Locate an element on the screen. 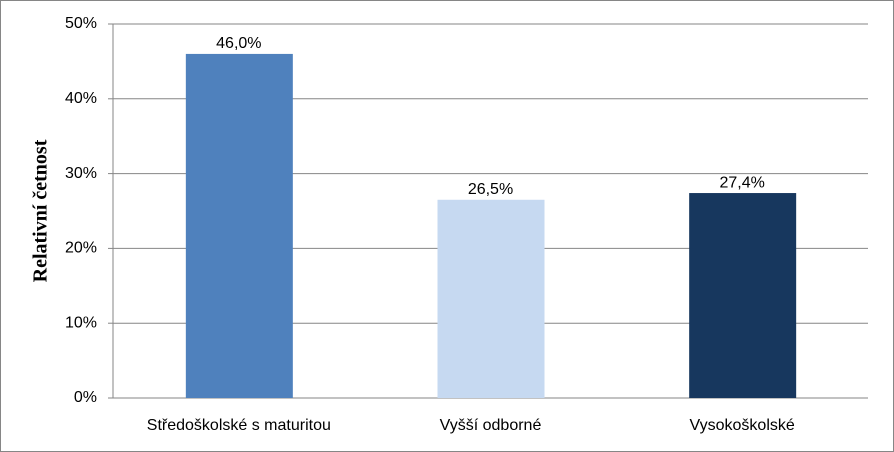 The width and height of the screenshot is (894, 452). y-tick-label: 0% is located at coordinates (85, 397).